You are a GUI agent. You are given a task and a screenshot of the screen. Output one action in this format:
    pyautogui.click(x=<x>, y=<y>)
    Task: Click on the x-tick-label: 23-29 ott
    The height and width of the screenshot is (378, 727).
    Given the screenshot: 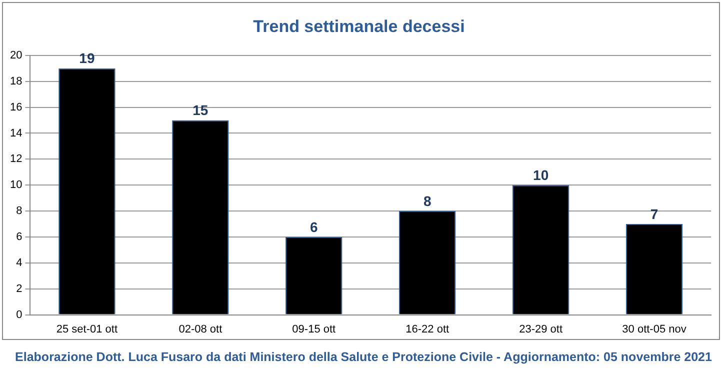 What is the action you would take?
    pyautogui.click(x=541, y=329)
    